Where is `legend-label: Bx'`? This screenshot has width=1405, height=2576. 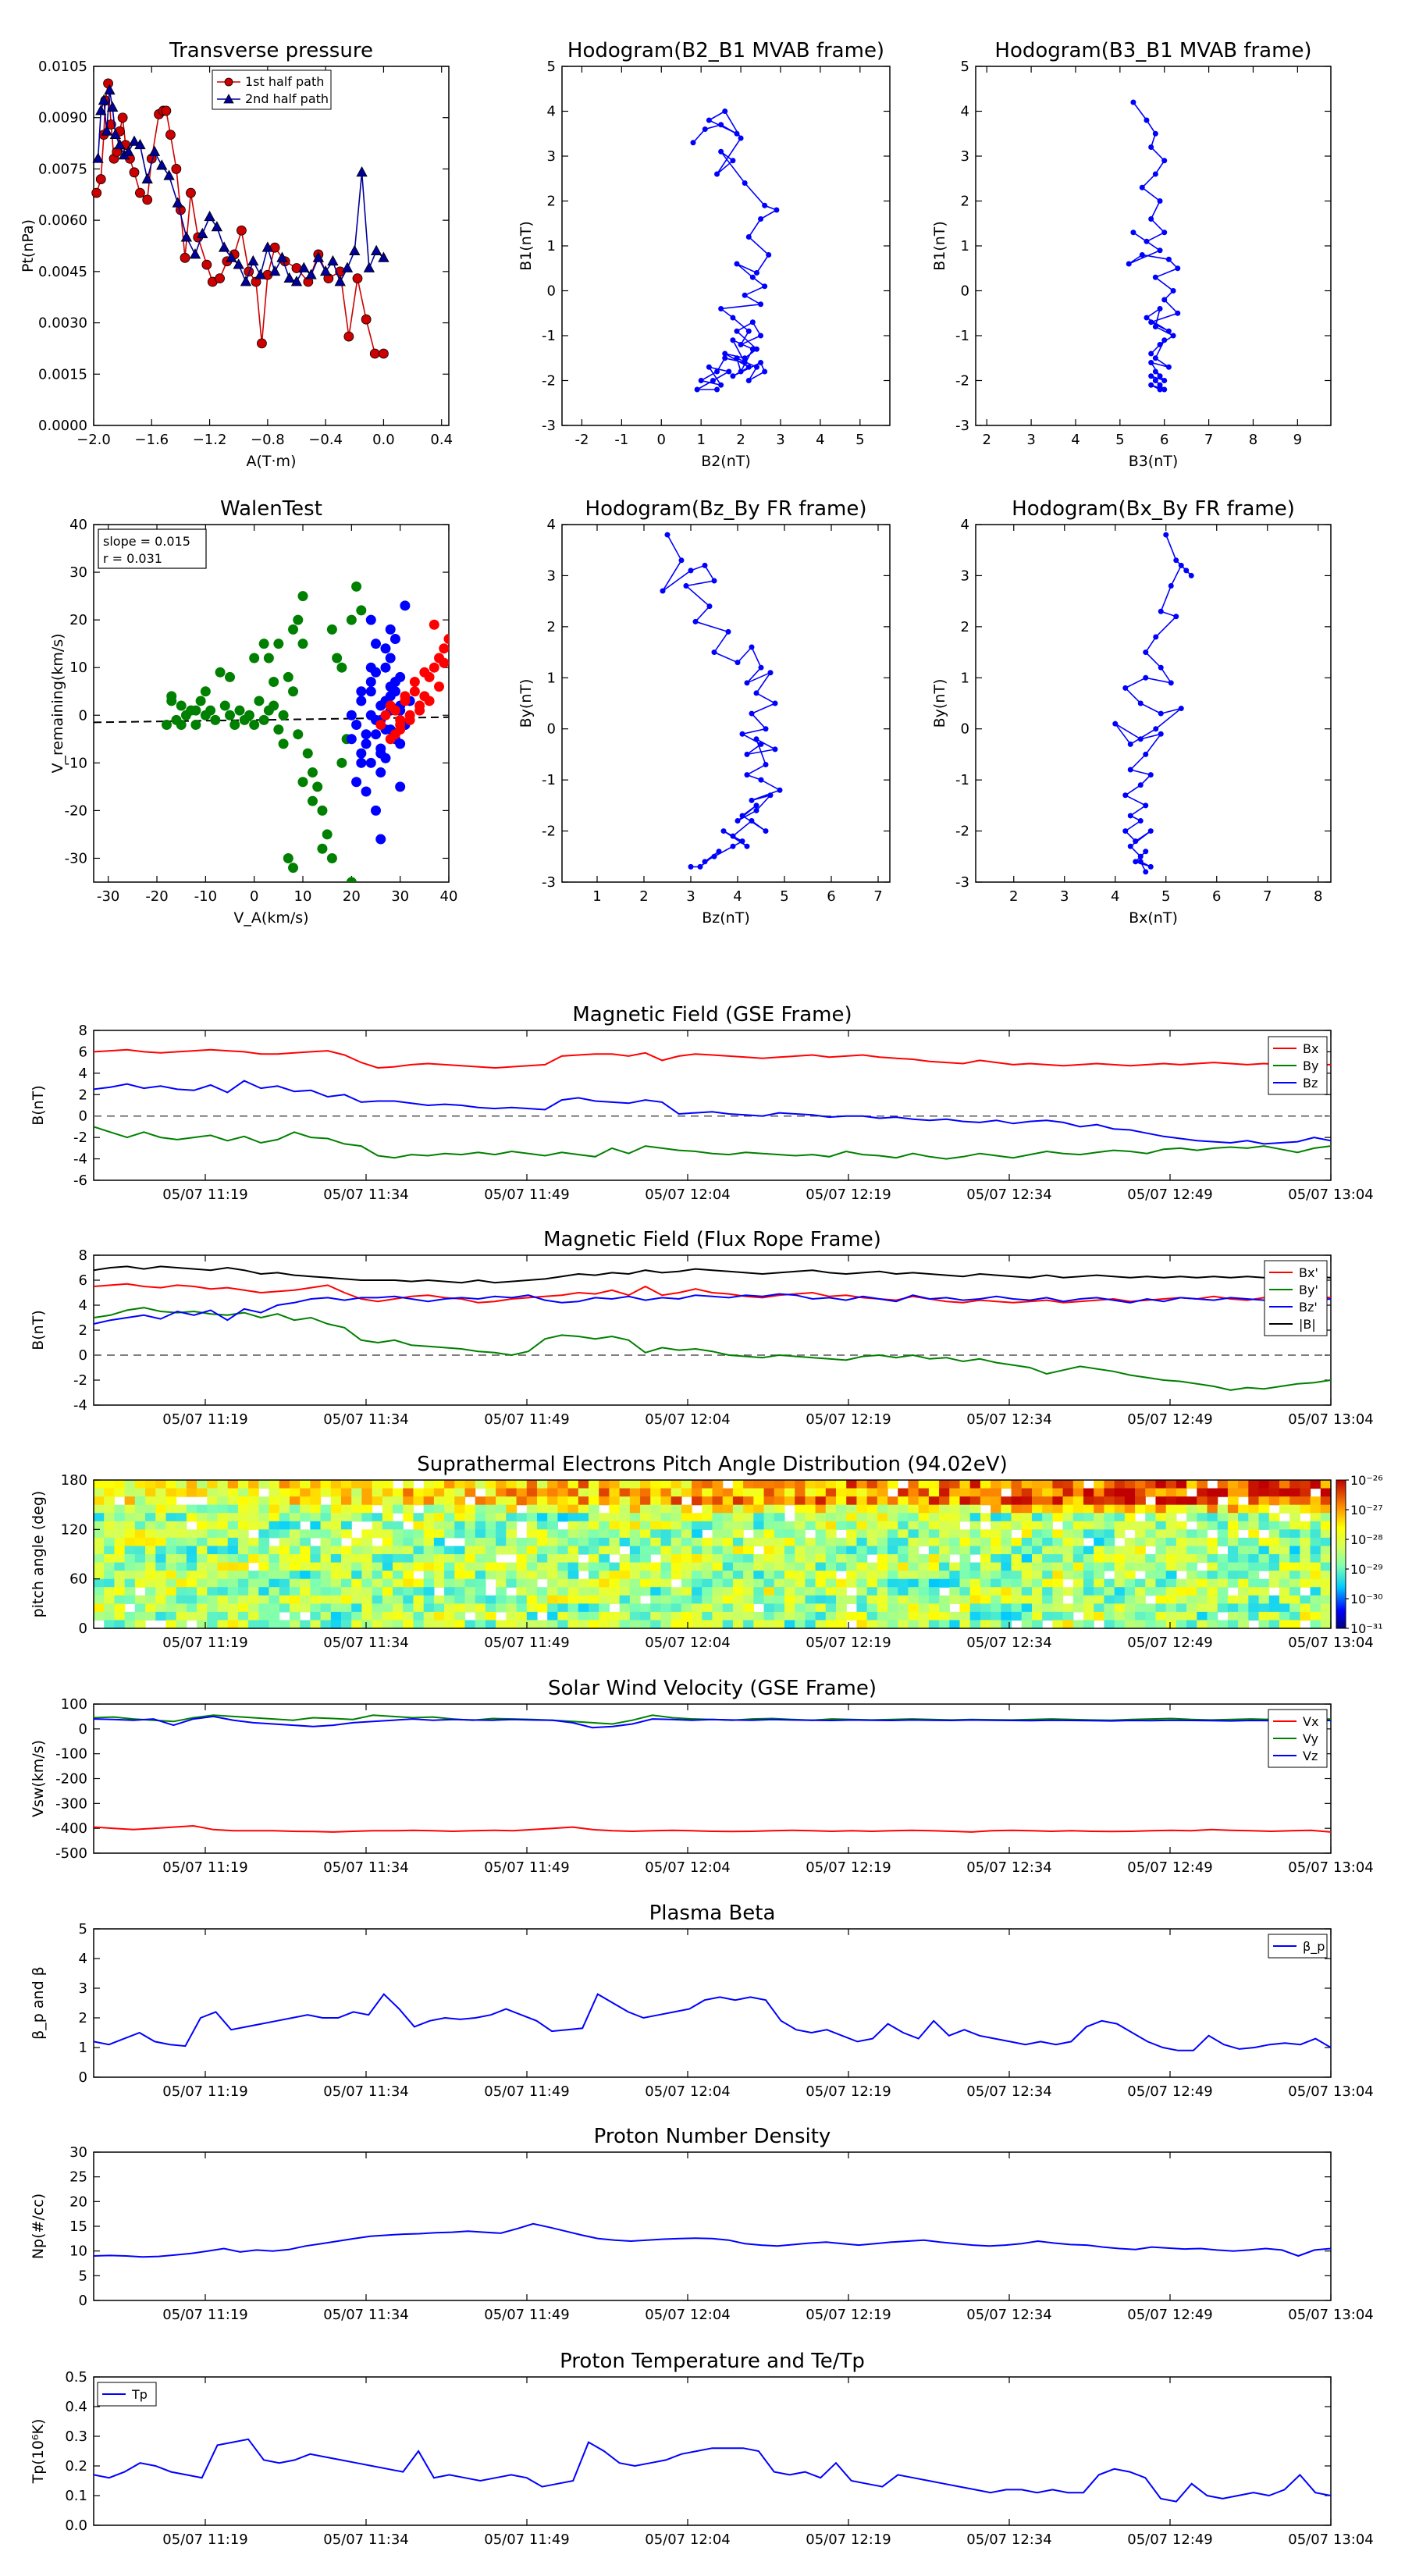
legend-label: Bx' is located at coordinates (1308, 1272).